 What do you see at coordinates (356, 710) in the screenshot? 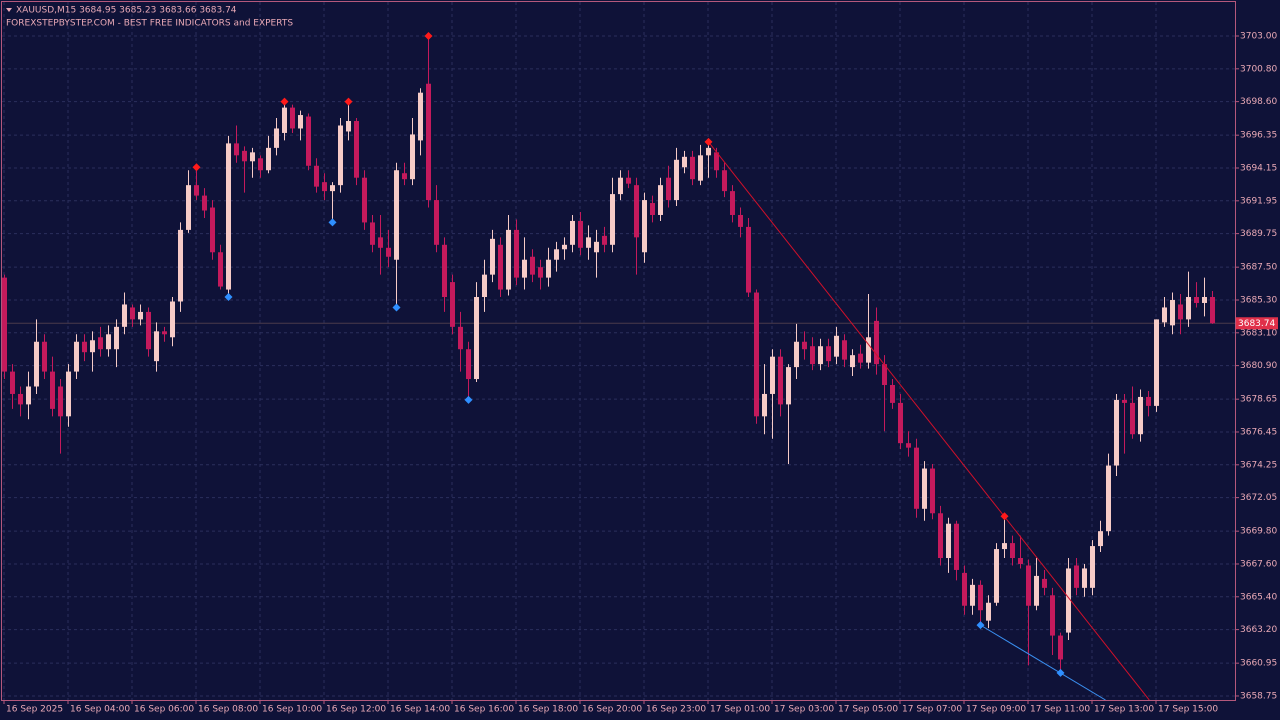
I see `x-tick-label: 16 Sep 12:00` at bounding box center [356, 710].